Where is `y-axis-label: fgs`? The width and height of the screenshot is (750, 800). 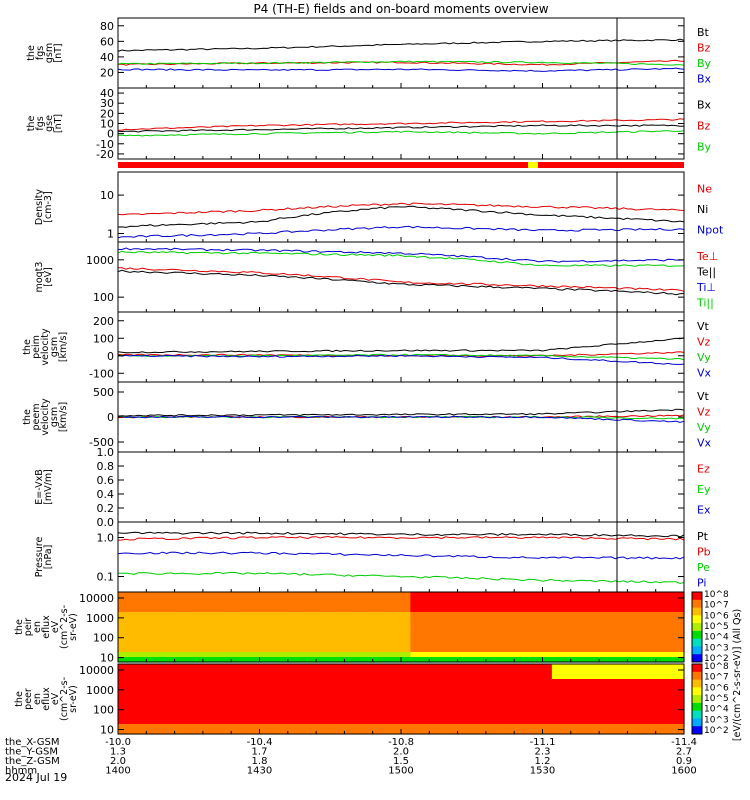
y-axis-label: fgs is located at coordinates (40, 53).